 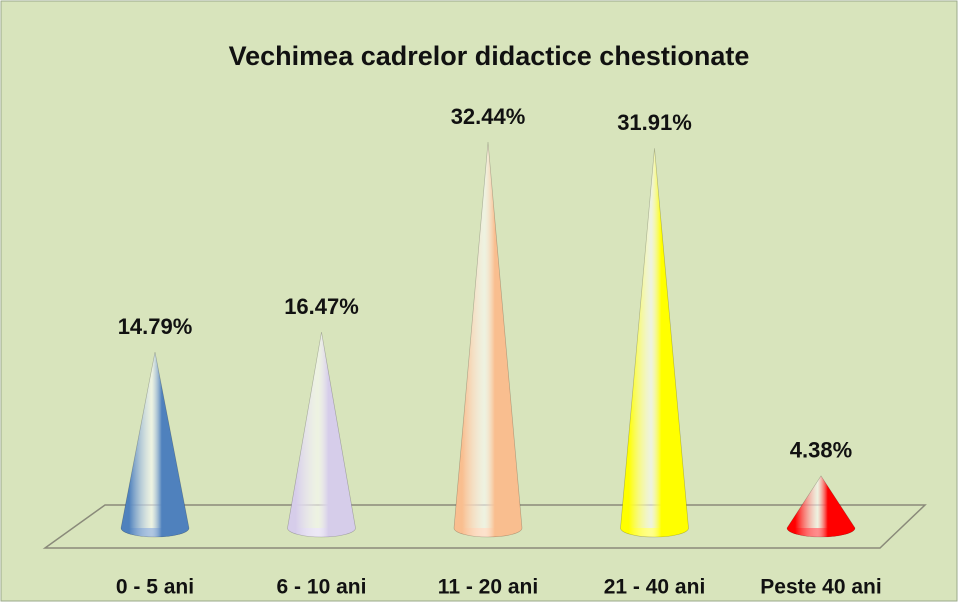 What do you see at coordinates (489, 56) in the screenshot?
I see `chart-title: Vechimea cadrelor didactice chestionate` at bounding box center [489, 56].